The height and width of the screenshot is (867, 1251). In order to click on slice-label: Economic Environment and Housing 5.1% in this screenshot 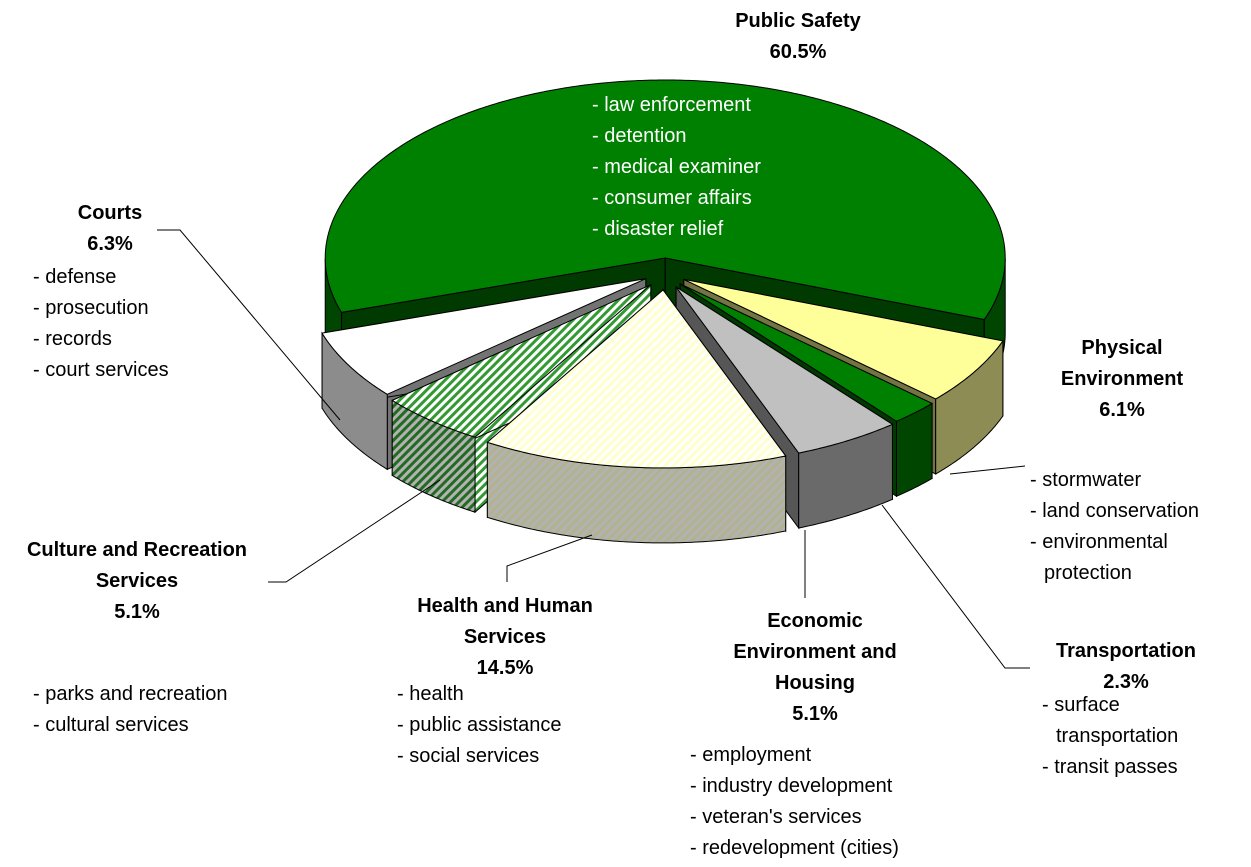, I will do `click(815, 668)`.